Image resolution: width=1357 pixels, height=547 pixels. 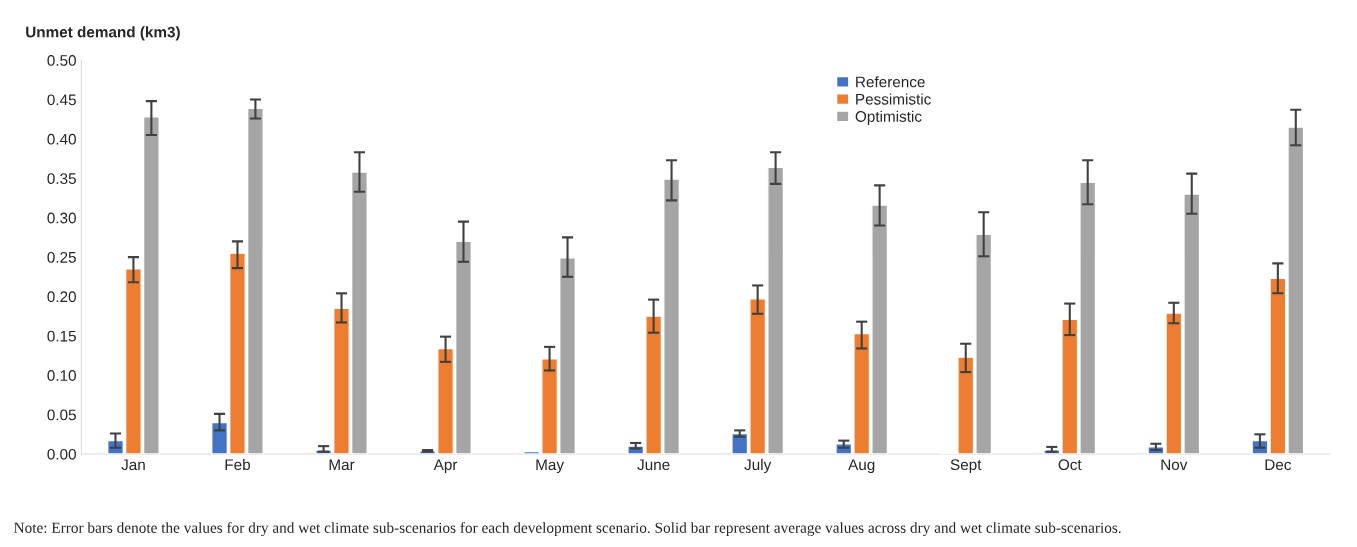 What do you see at coordinates (133, 465) in the screenshot?
I see `x-tick-label: Jan` at bounding box center [133, 465].